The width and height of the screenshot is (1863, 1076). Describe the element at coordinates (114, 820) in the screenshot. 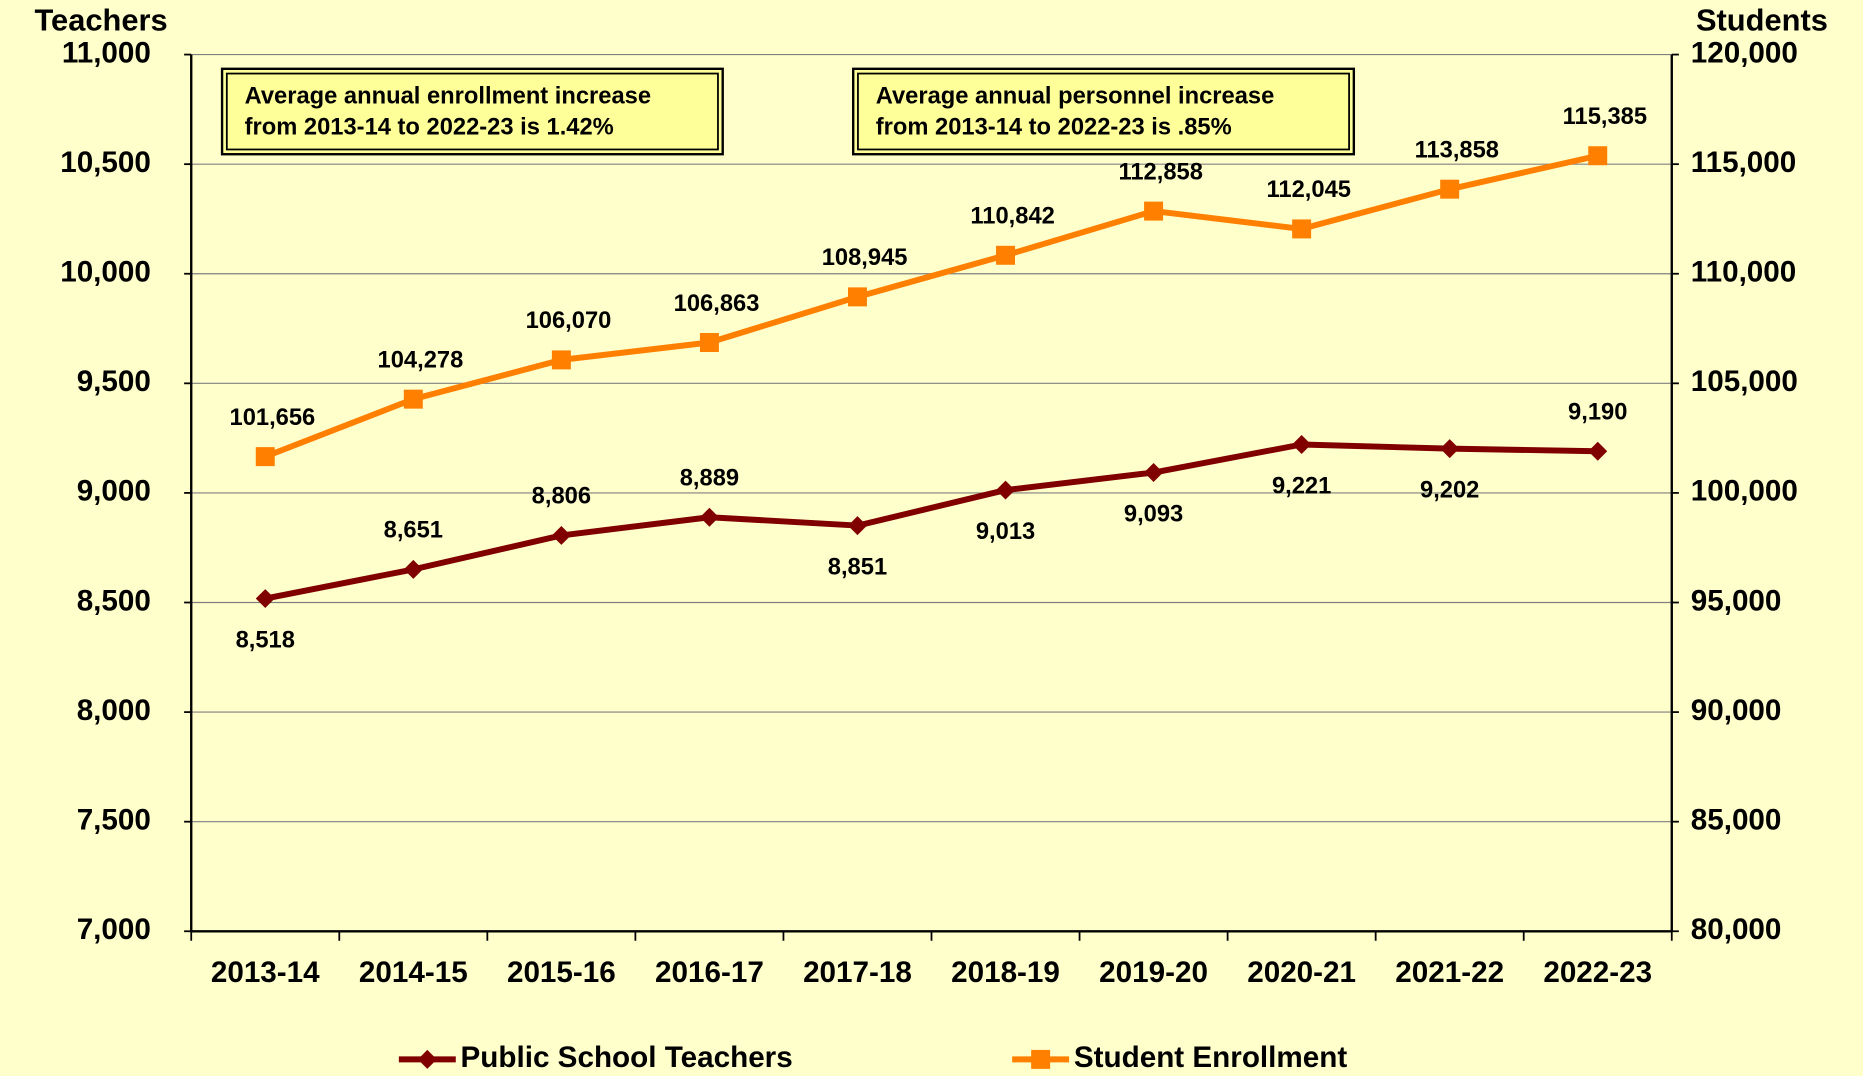

I see `y-tick-label: 7,500` at that location.